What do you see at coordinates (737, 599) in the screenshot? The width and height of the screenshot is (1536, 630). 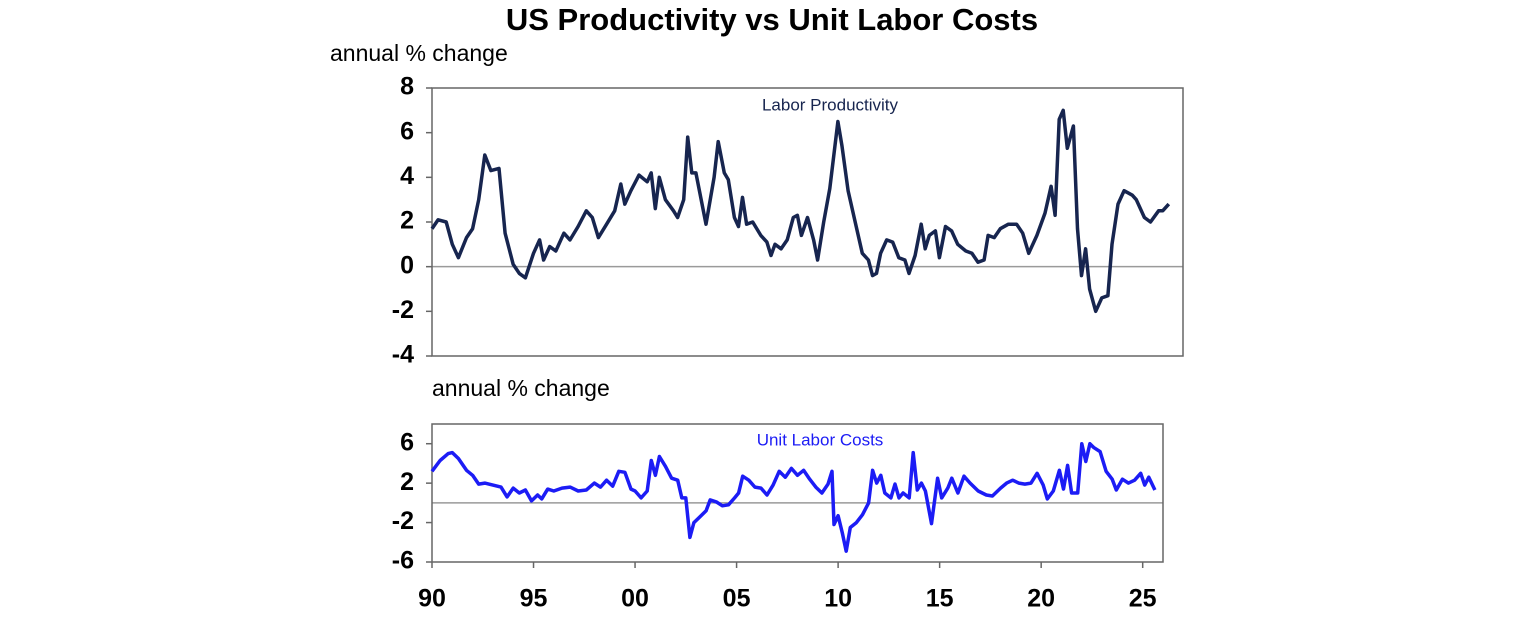 I see `x-tick-label: 05` at bounding box center [737, 599].